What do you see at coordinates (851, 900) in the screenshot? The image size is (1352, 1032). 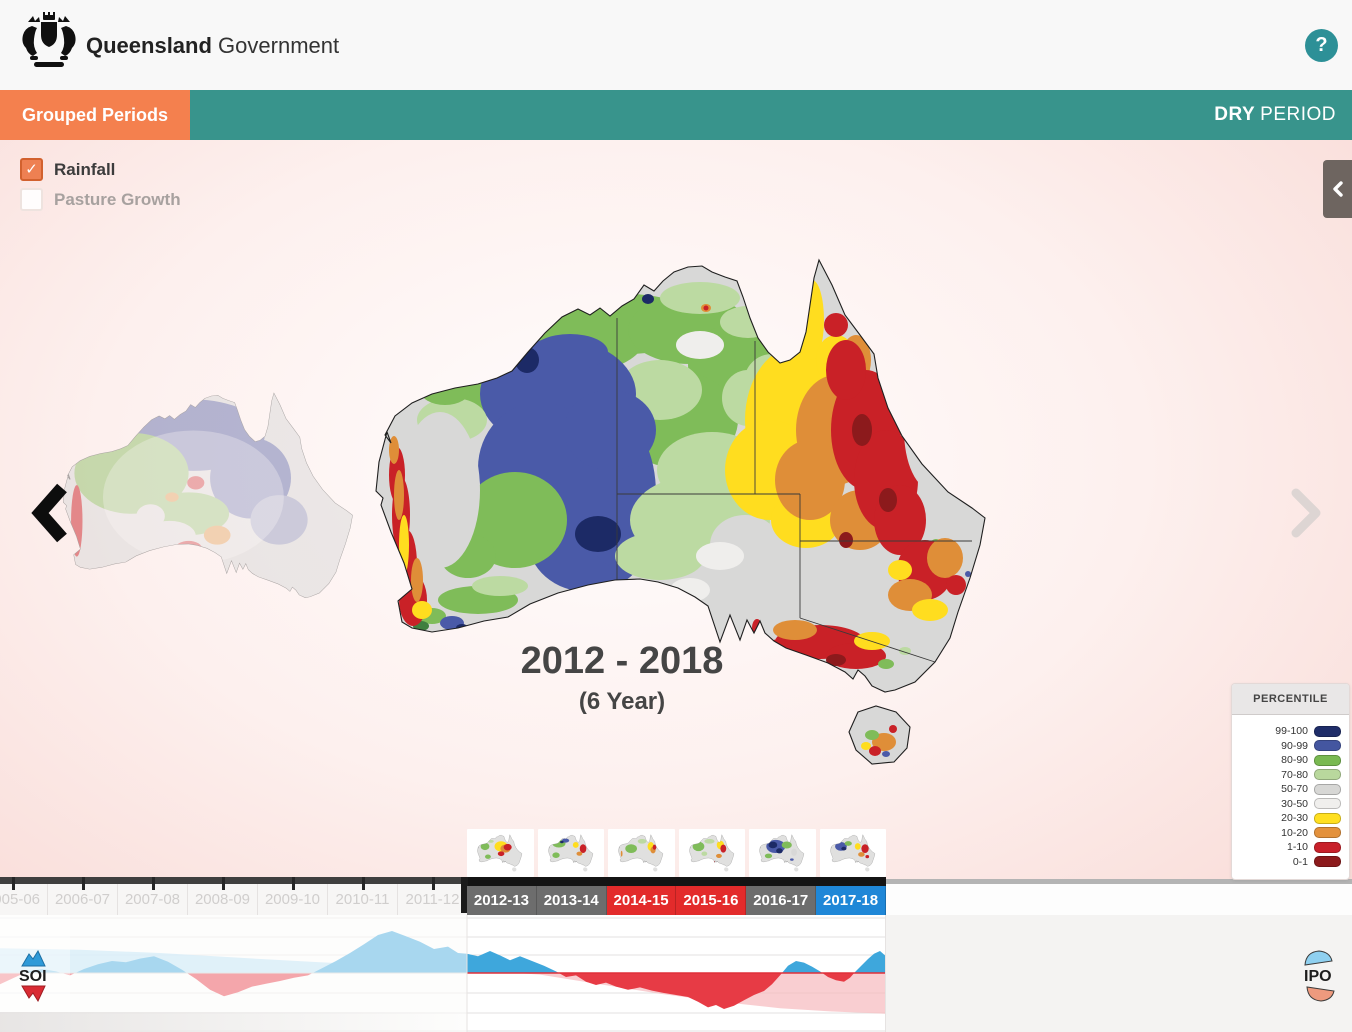 I see `period-tab-2017-18: 2017-18` at bounding box center [851, 900].